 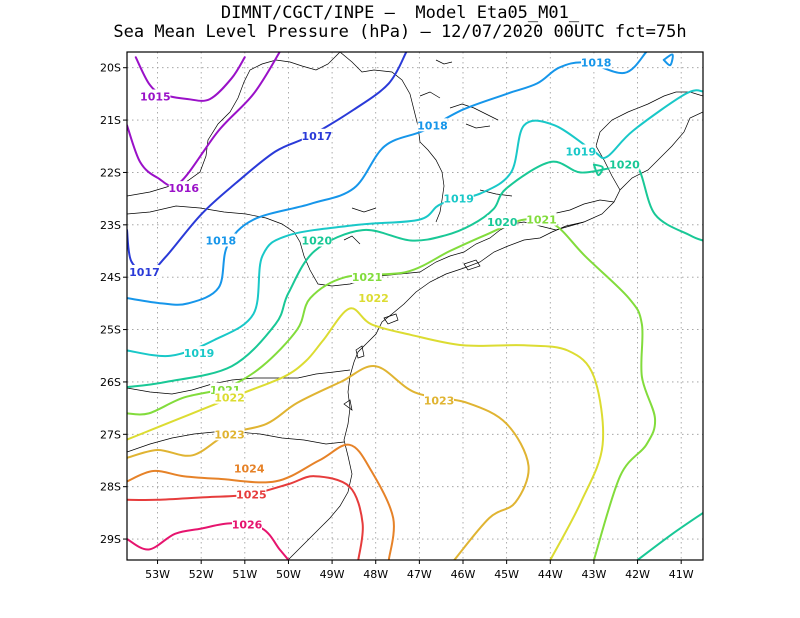 What do you see at coordinates (244, 574) in the screenshot?
I see `x-tick-label: 51W` at bounding box center [244, 574].